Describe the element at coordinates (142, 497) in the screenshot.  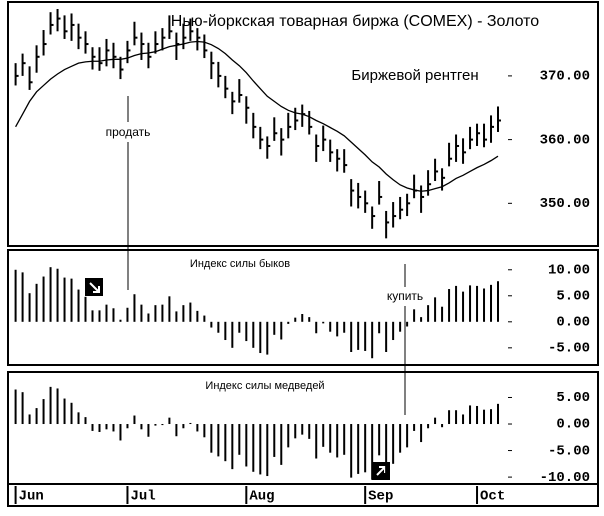
I see `x-tick-label: Jul` at that location.